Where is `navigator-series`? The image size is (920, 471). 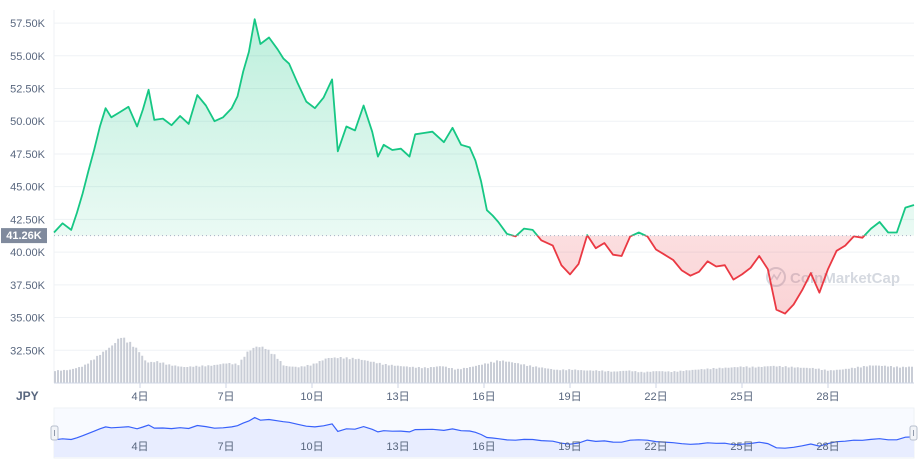 navigator-series is located at coordinates (484, 436).